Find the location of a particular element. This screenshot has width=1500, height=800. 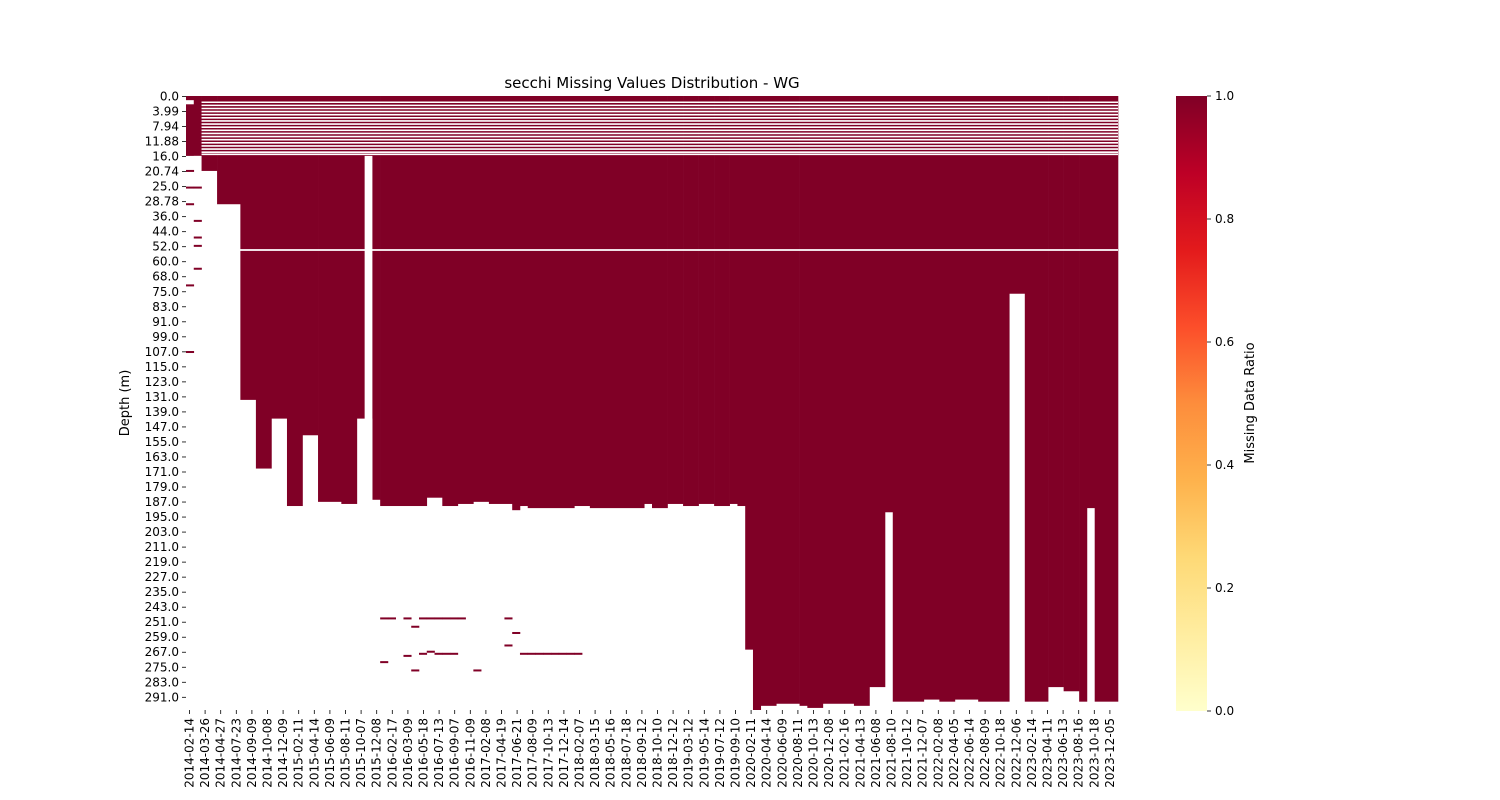

chart-title: secchi Missing Values Distribution - WG is located at coordinates (651, 83).